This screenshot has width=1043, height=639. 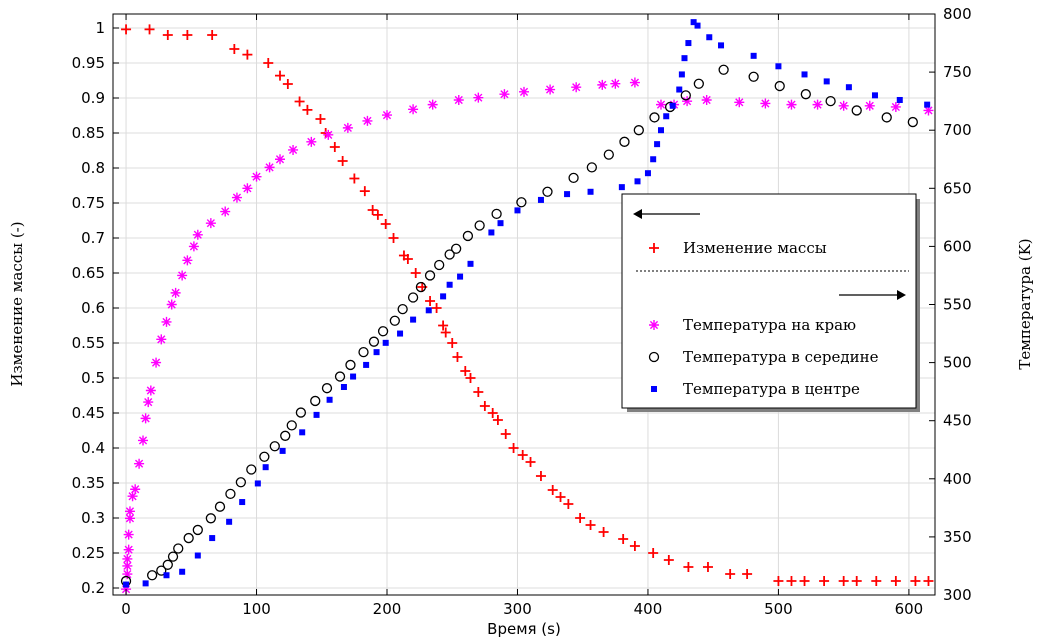 I want to click on y-left-tick-label: 0.6, so click(x=93, y=308).